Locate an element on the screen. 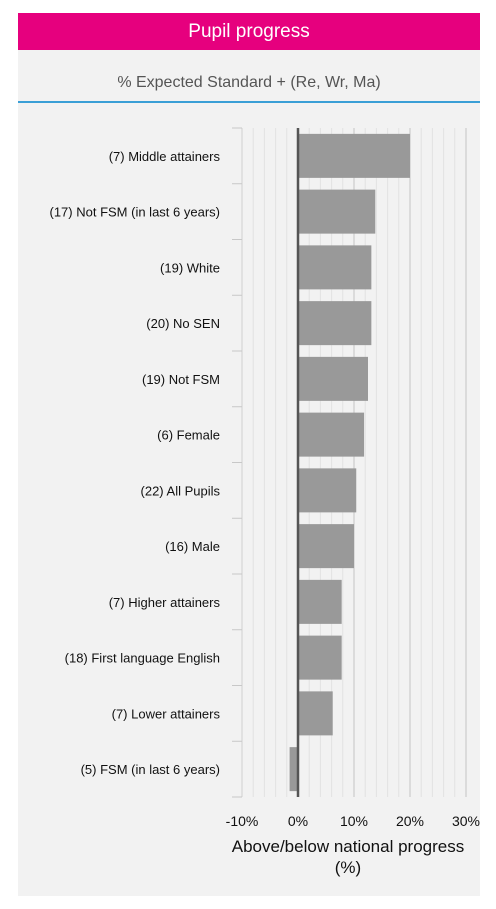  x-tick-label: 30% is located at coordinates (466, 821).